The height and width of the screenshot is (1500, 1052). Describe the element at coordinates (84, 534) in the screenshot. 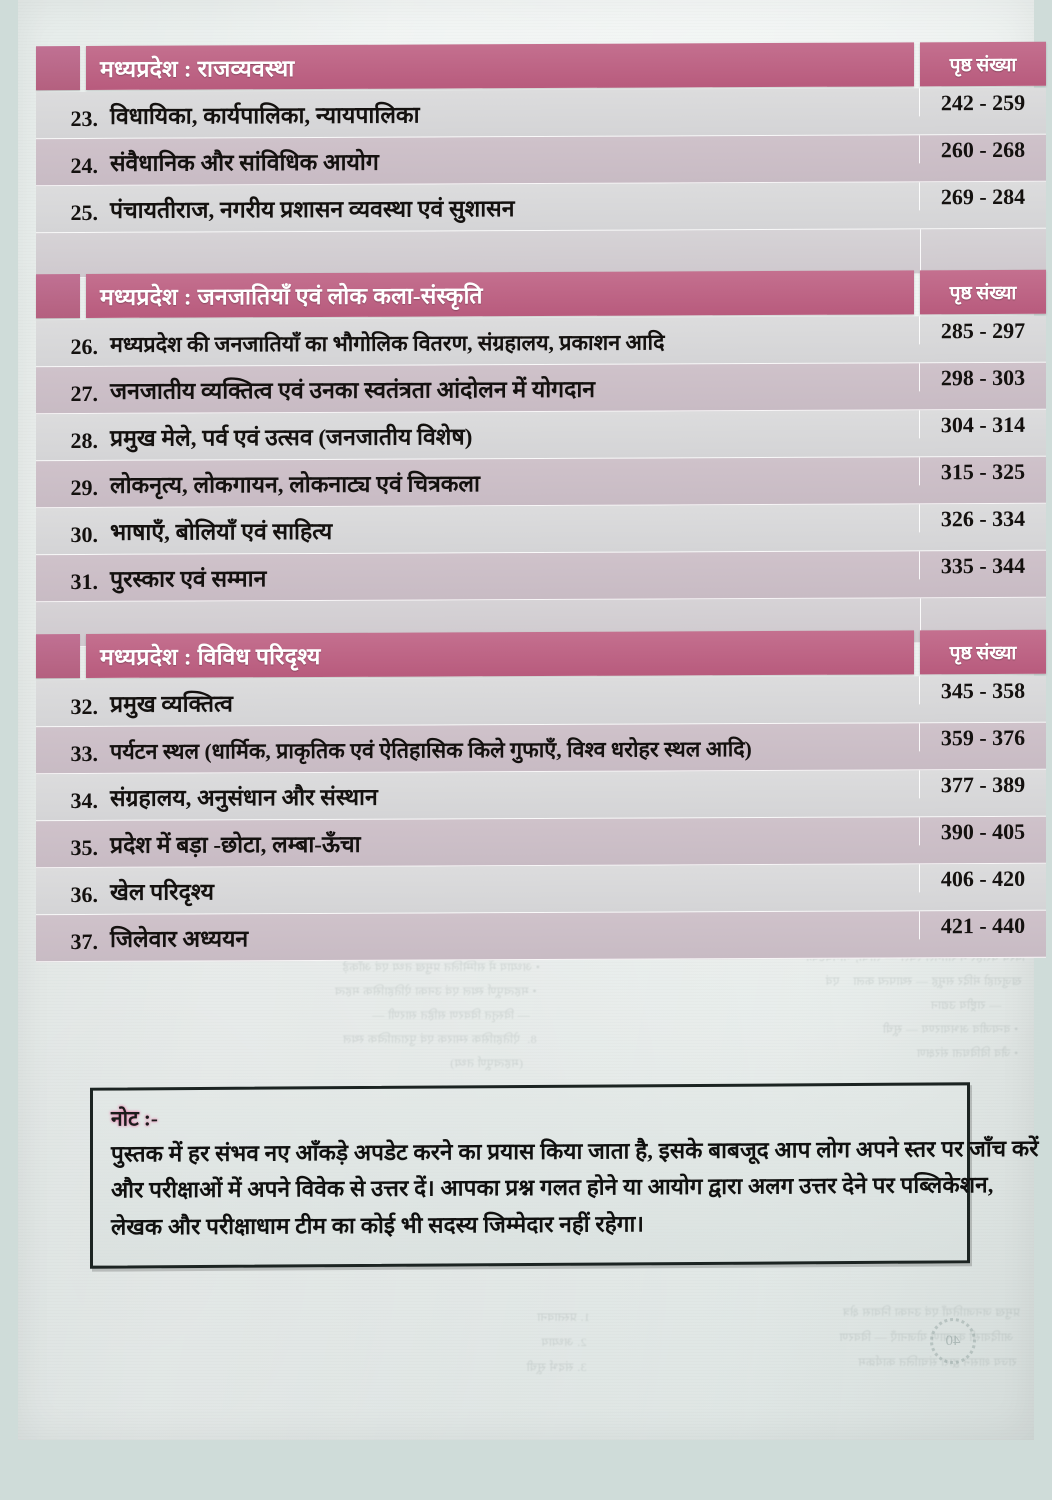

I see `row-number: 30.` at that location.